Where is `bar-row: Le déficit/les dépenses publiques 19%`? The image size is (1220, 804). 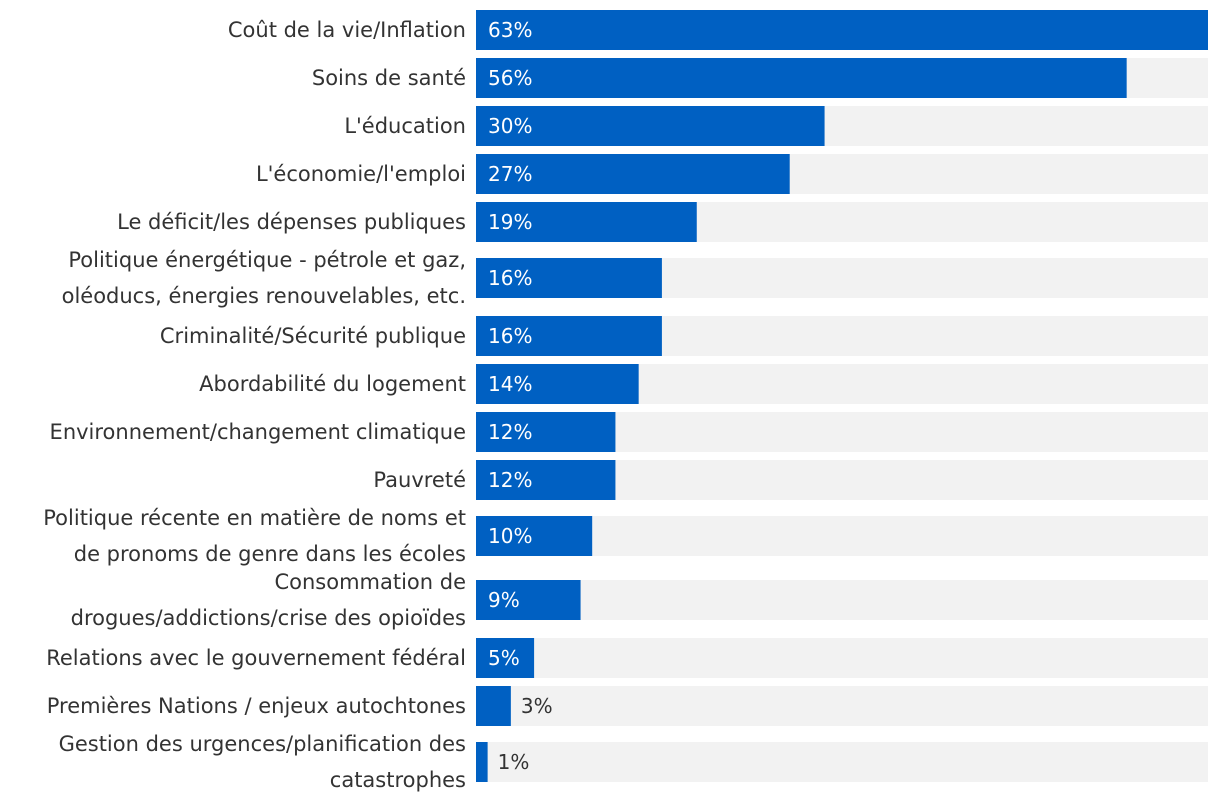
bar-row: Le déficit/les dépenses publiques 19% is located at coordinates (662, 222).